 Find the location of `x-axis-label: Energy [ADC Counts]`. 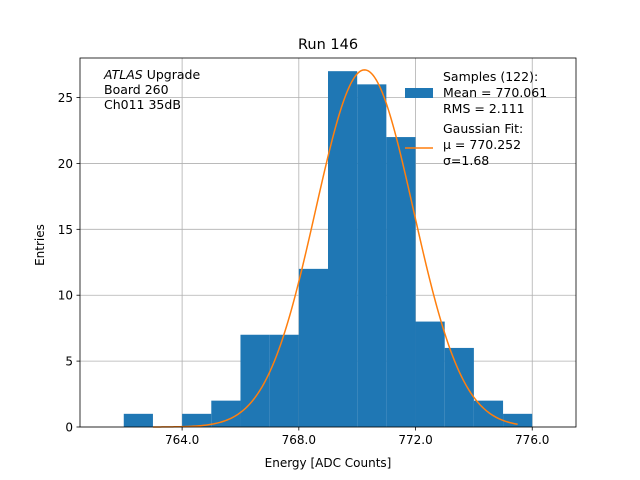

x-axis-label: Energy [ADC Counts] is located at coordinates (328, 463).